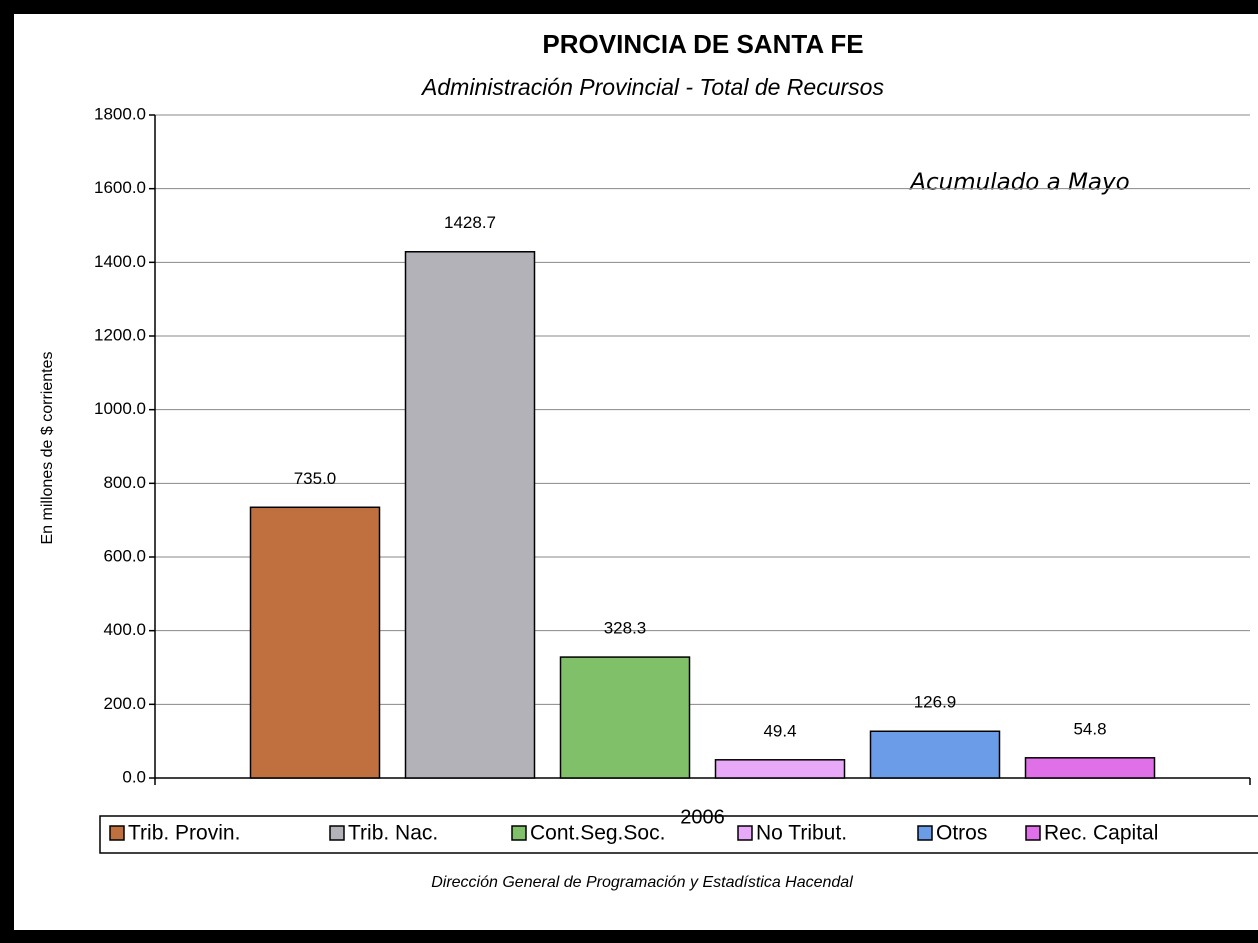 Image resolution: width=1258 pixels, height=943 pixels. I want to click on annotation: Acumulado a Mayo, so click(1018, 183).